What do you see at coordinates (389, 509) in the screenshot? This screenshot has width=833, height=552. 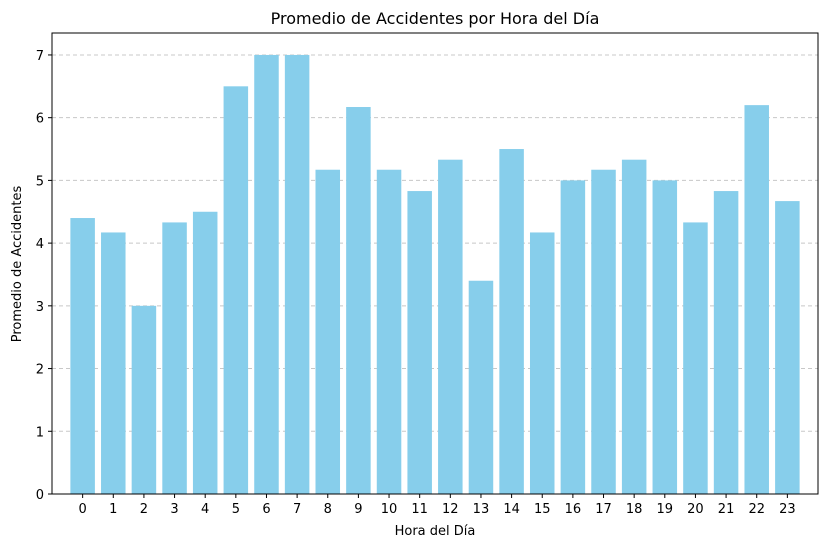 I see `x-tick-label: 10` at bounding box center [389, 509].